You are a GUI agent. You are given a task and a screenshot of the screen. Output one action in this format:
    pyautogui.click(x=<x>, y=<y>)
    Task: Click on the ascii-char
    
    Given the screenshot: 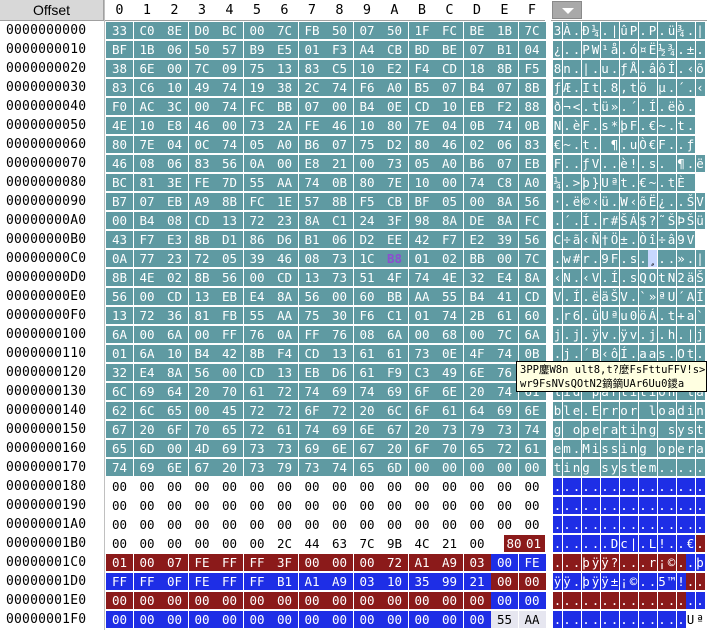 What is the action you would take?
    pyautogui.click(x=690, y=182)
    